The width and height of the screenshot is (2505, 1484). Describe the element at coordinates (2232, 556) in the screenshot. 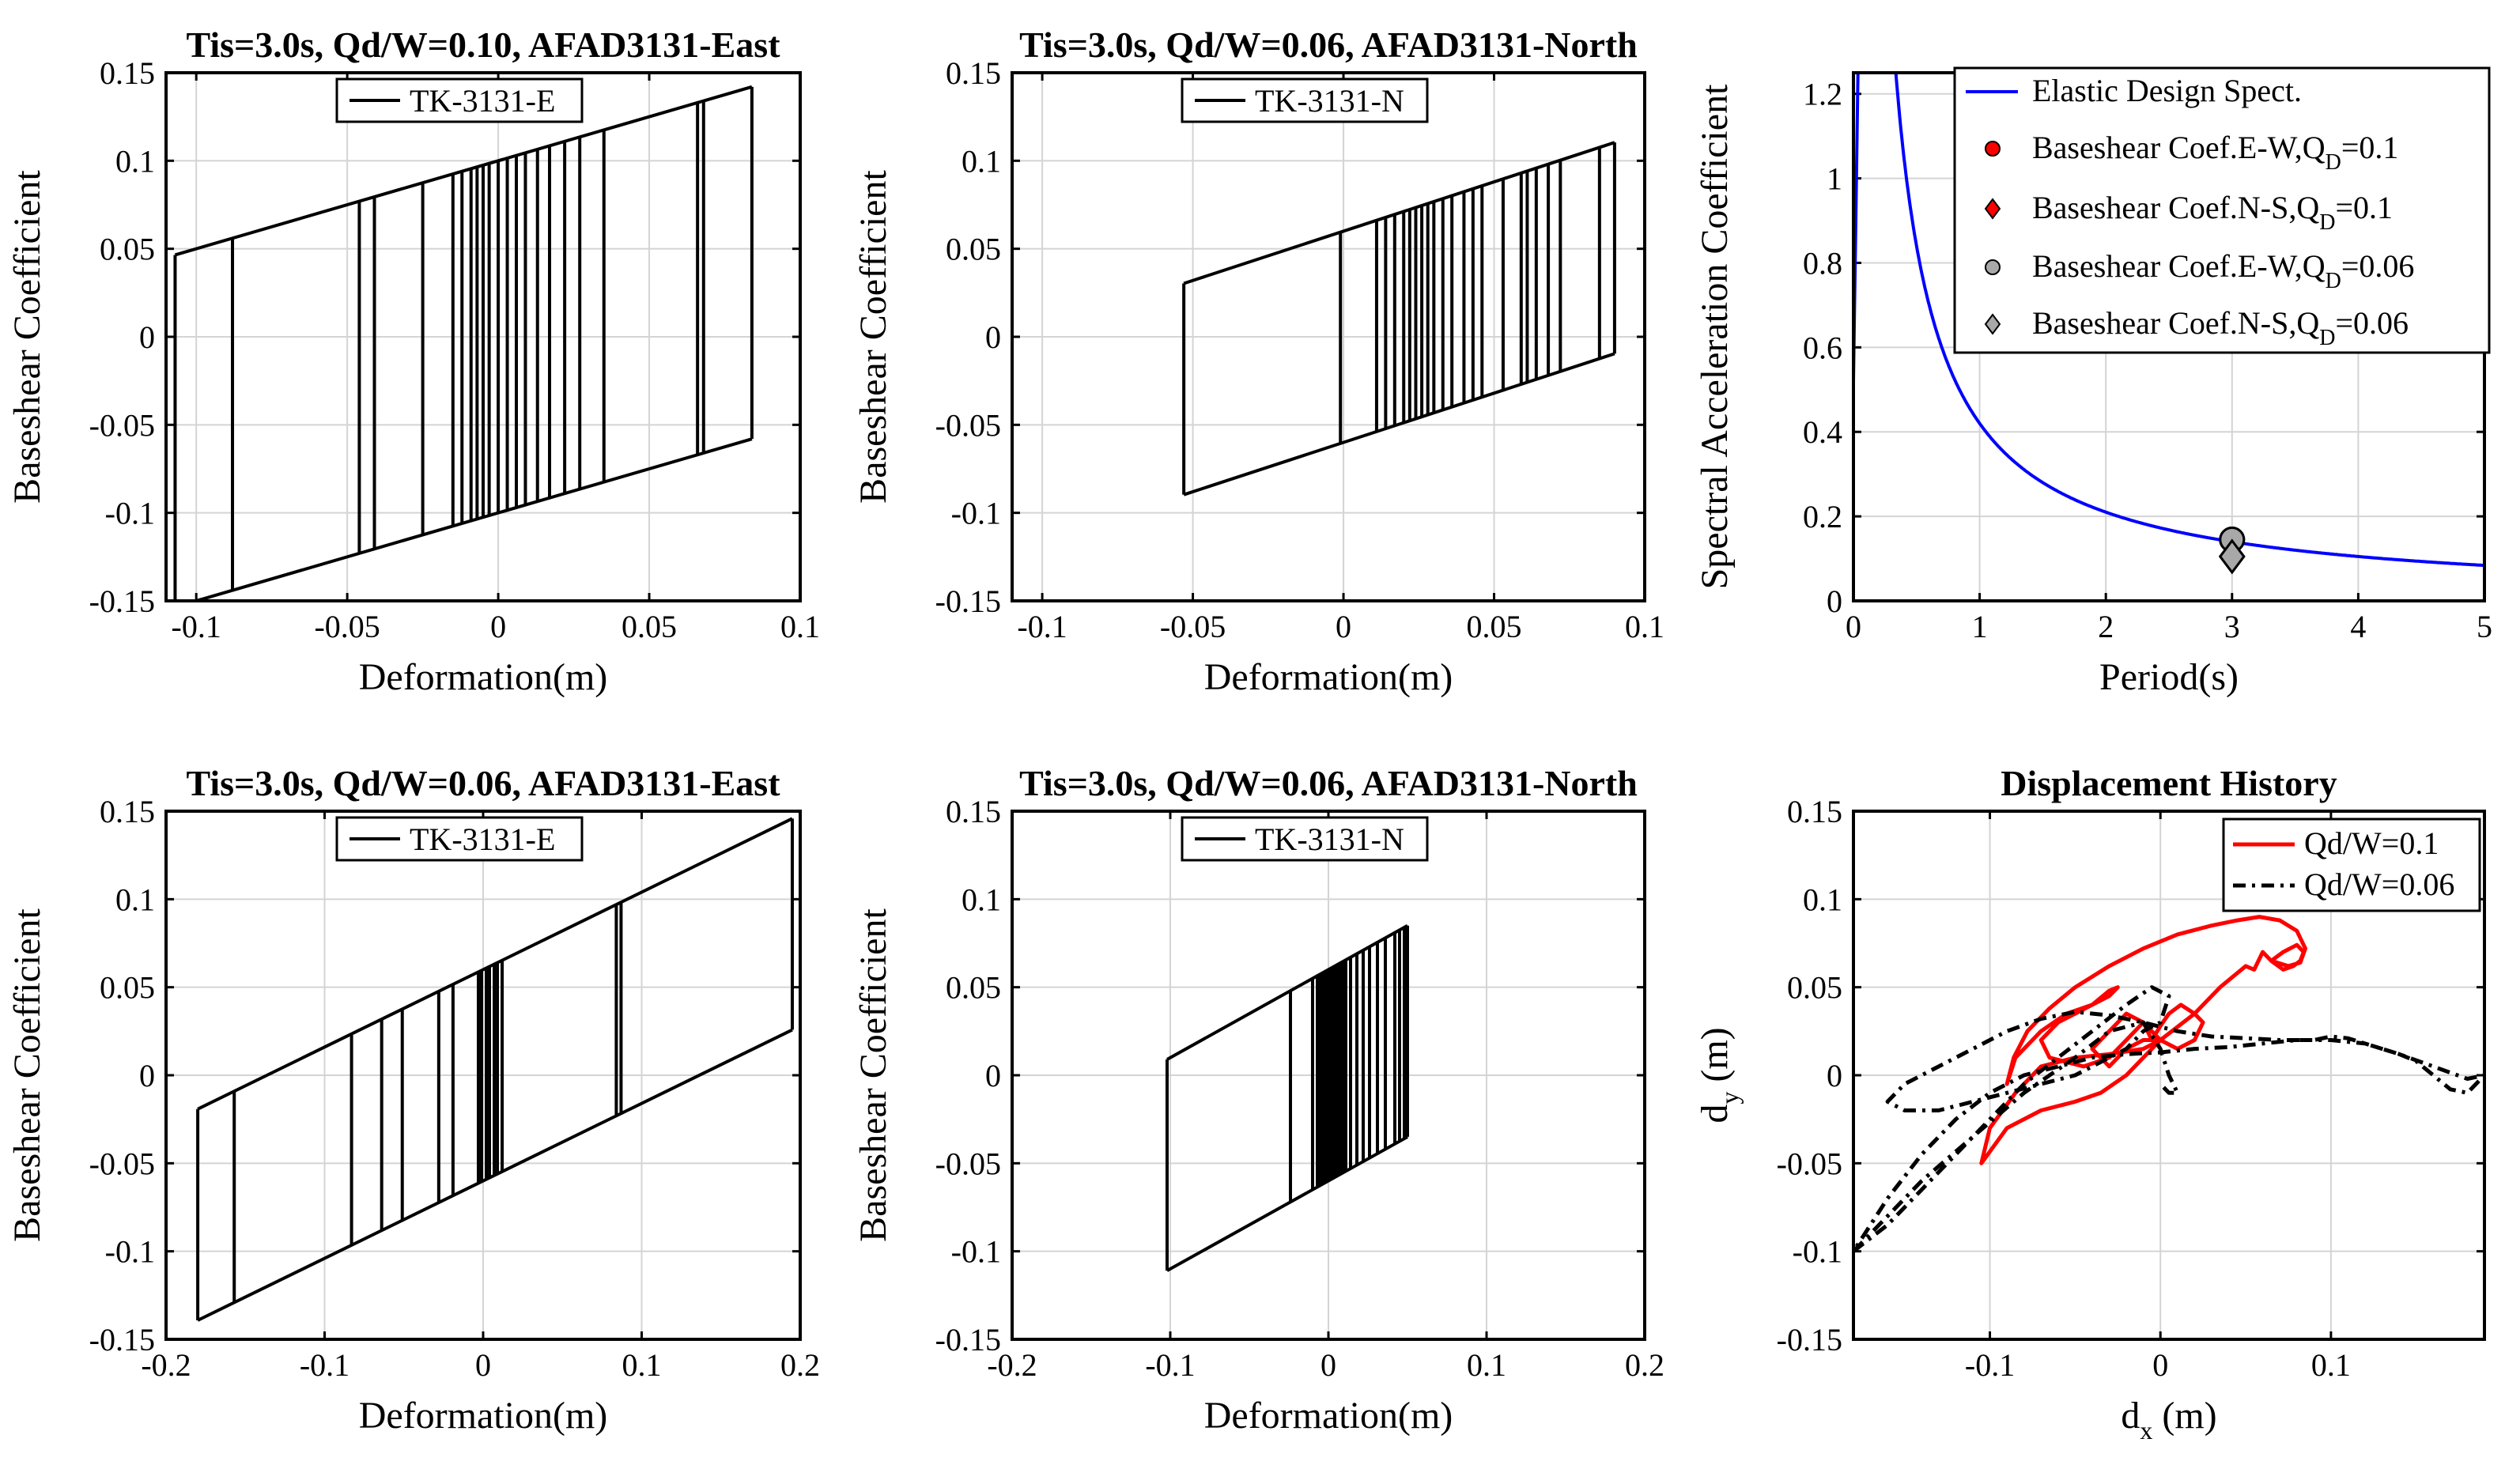

I see `data-point-diamond` at that location.